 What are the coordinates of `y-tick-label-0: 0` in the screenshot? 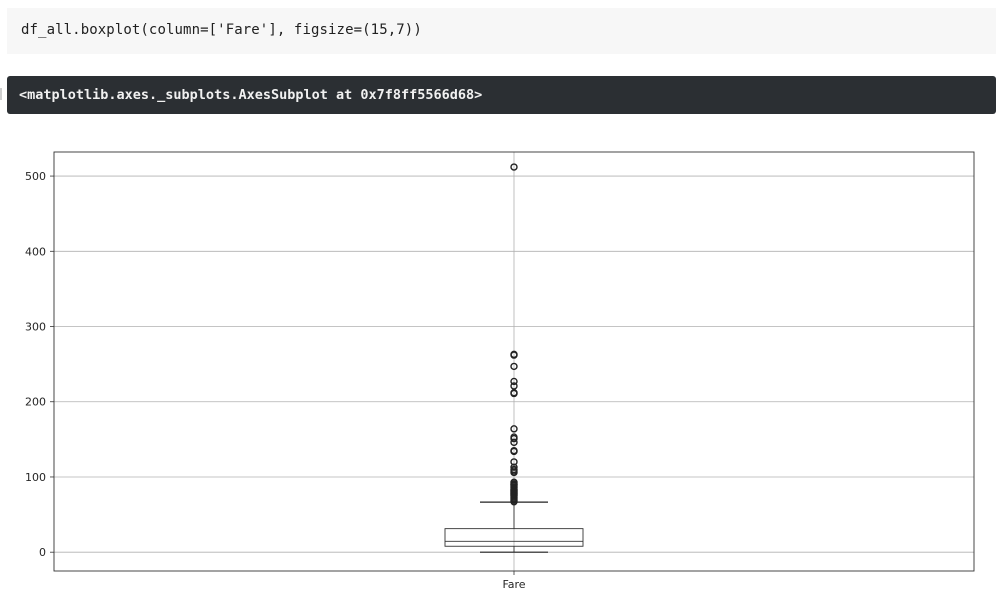 It's located at (42, 552).